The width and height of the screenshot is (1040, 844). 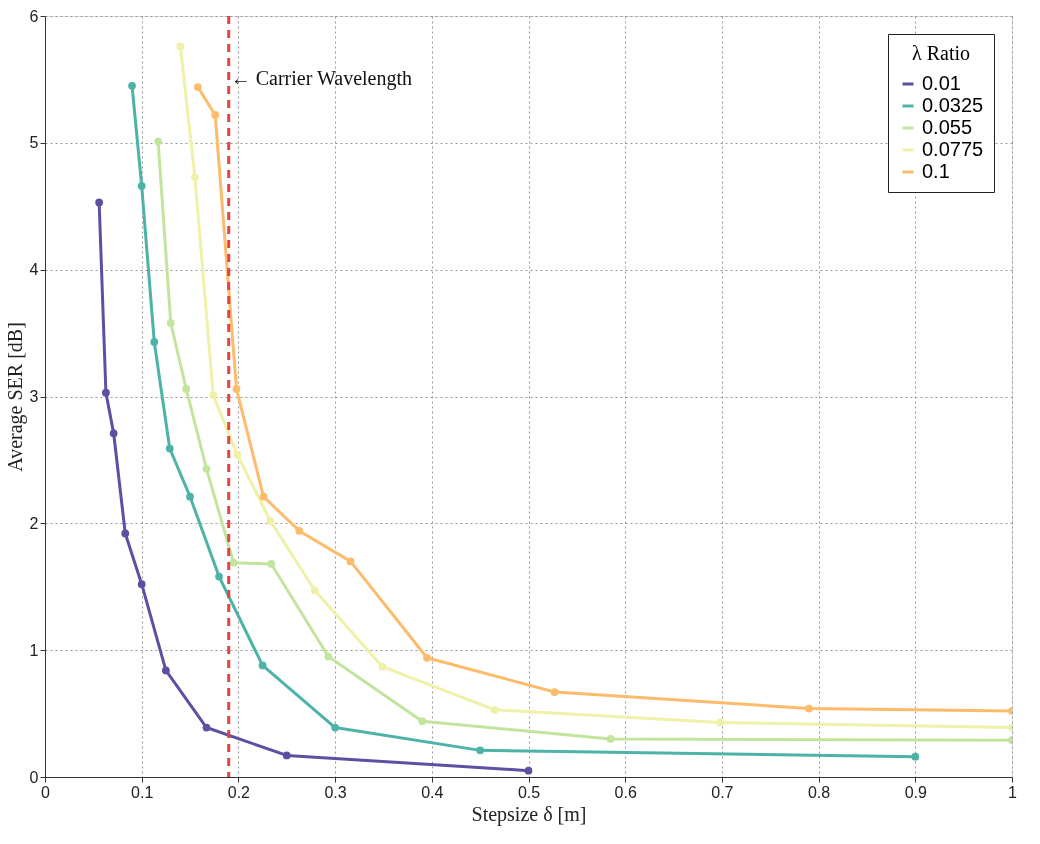 I want to click on annotation: ← Carrier Wavelength, so click(x=321, y=79).